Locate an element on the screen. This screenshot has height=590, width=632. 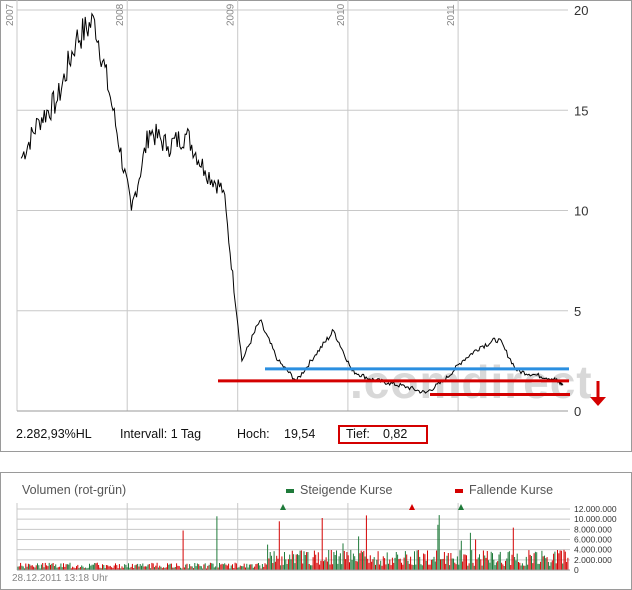
low-highlight-box is located at coordinates (383, 434).